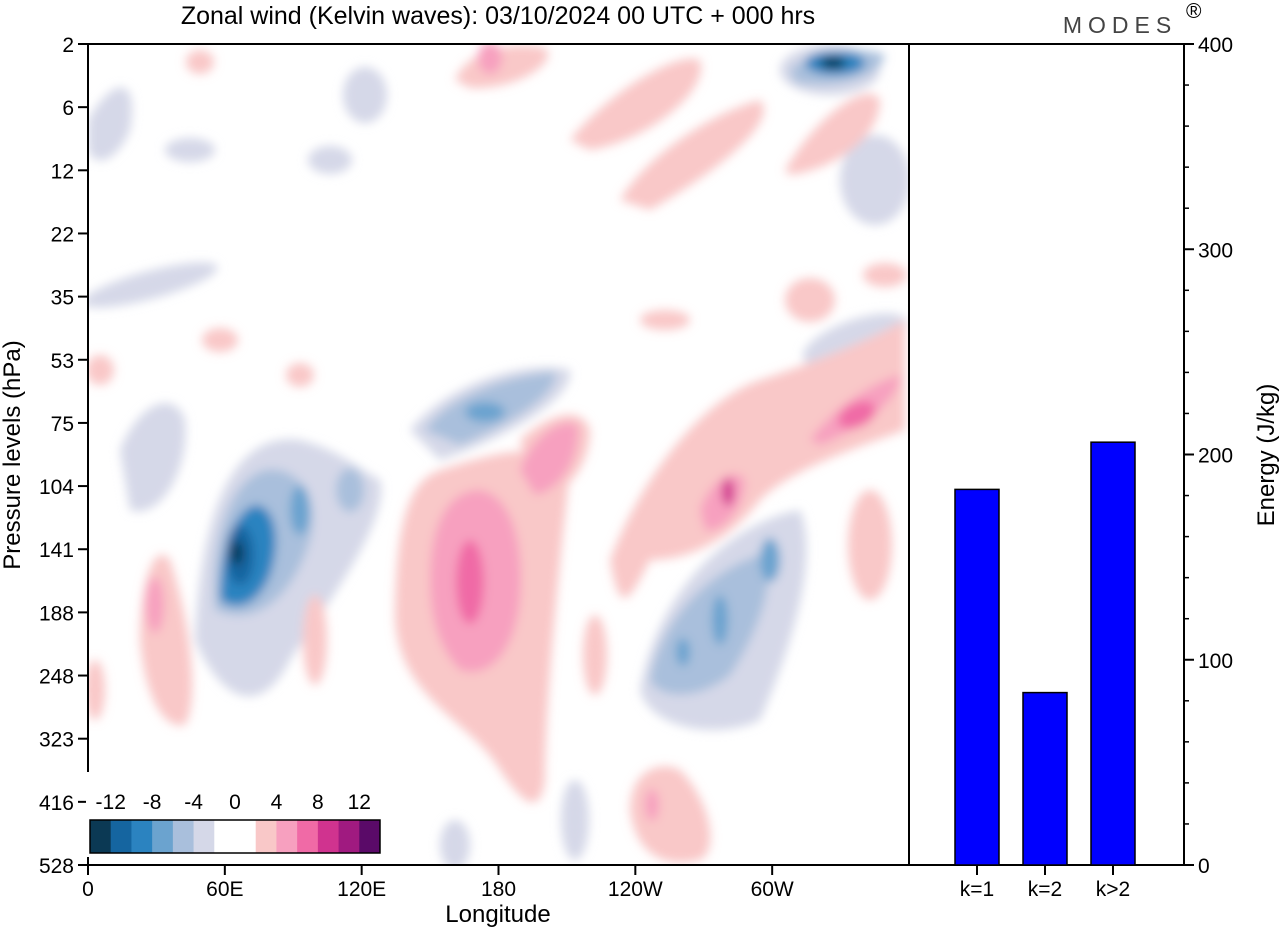 The image size is (1280, 930). Describe the element at coordinates (1204, 866) in the screenshot. I see `energy-tick-label: 0` at that location.